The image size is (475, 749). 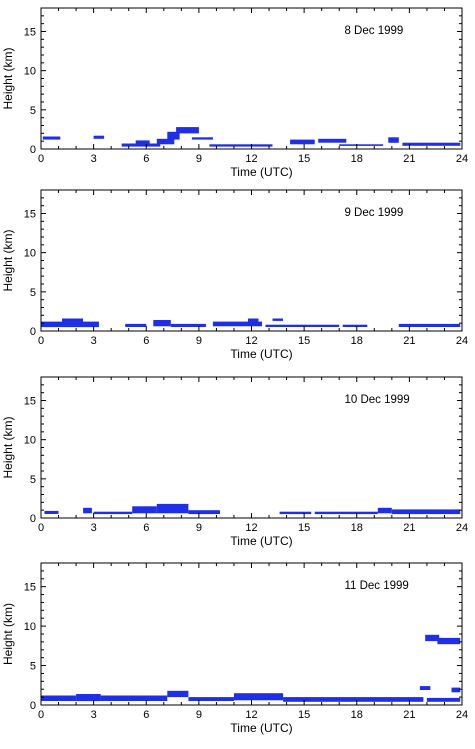 What do you see at coordinates (373, 31) in the screenshot?
I see `panel-date-label: 8 Dec 1999` at bounding box center [373, 31].